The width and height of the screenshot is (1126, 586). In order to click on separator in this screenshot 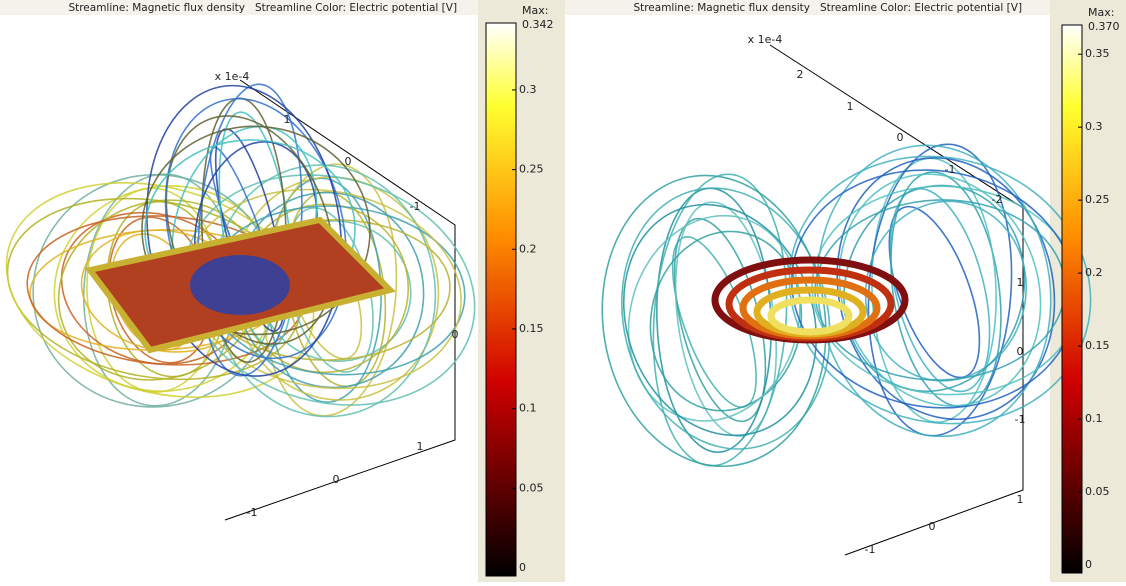, I will do `click(560, 291)`.